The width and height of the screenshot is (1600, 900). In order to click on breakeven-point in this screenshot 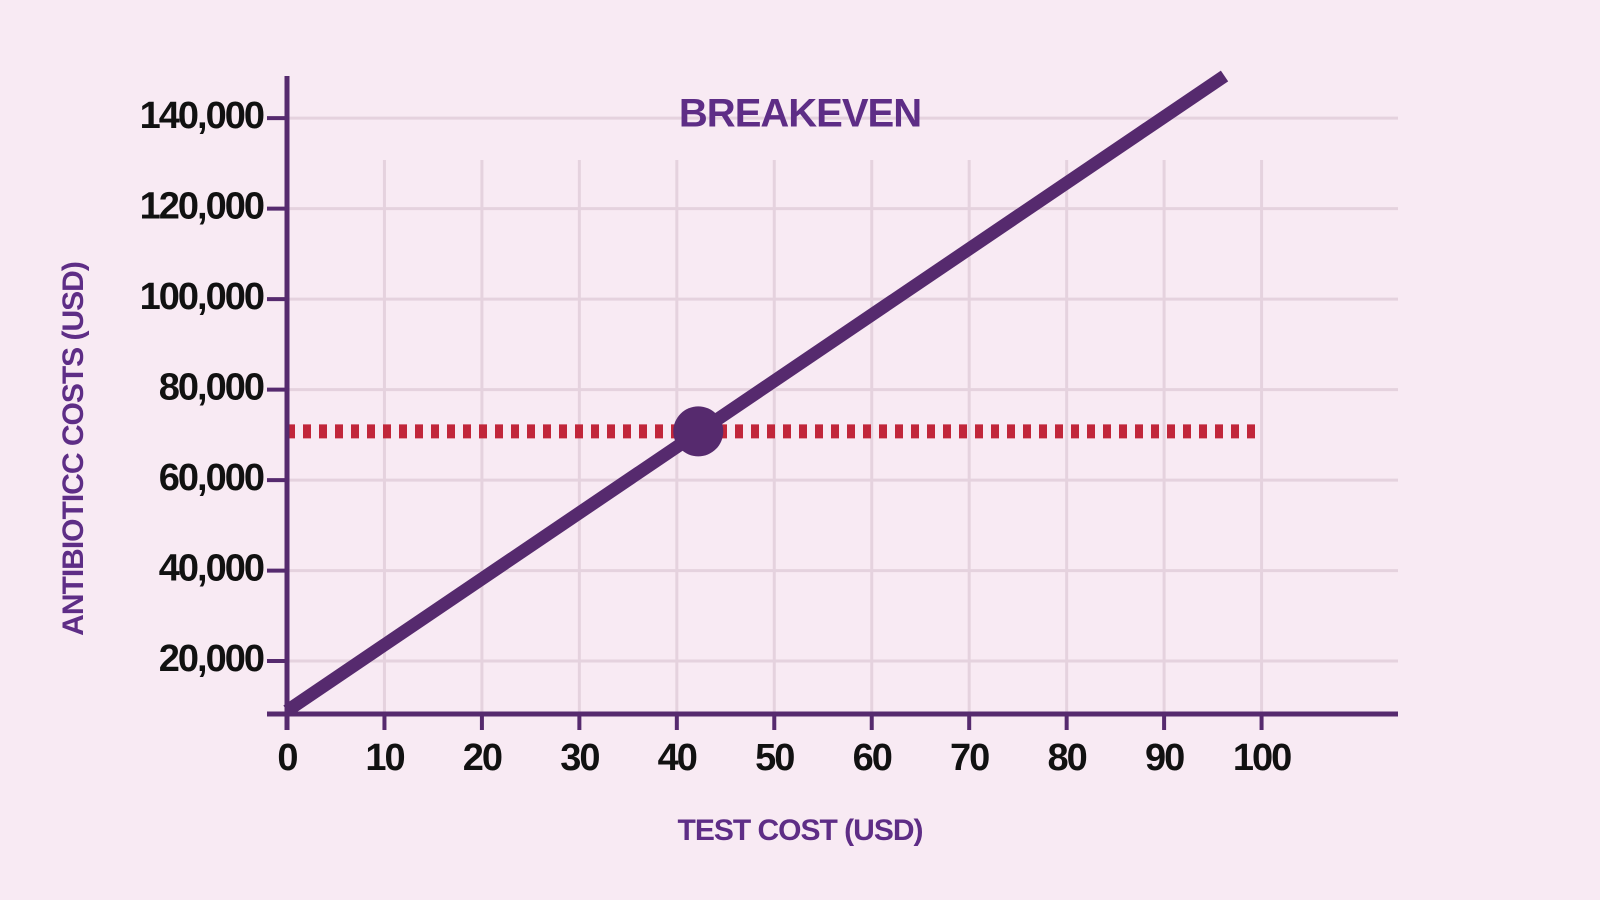, I will do `click(698, 431)`.